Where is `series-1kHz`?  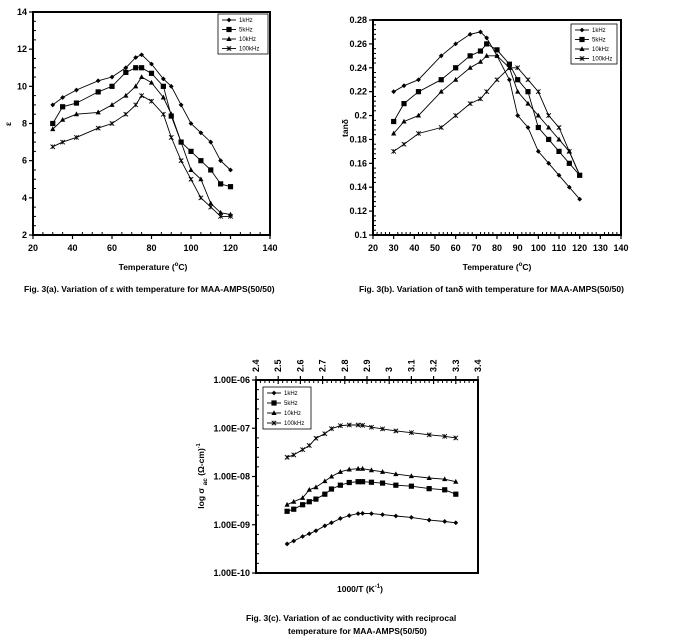 series-1kHz is located at coordinates (371, 528).